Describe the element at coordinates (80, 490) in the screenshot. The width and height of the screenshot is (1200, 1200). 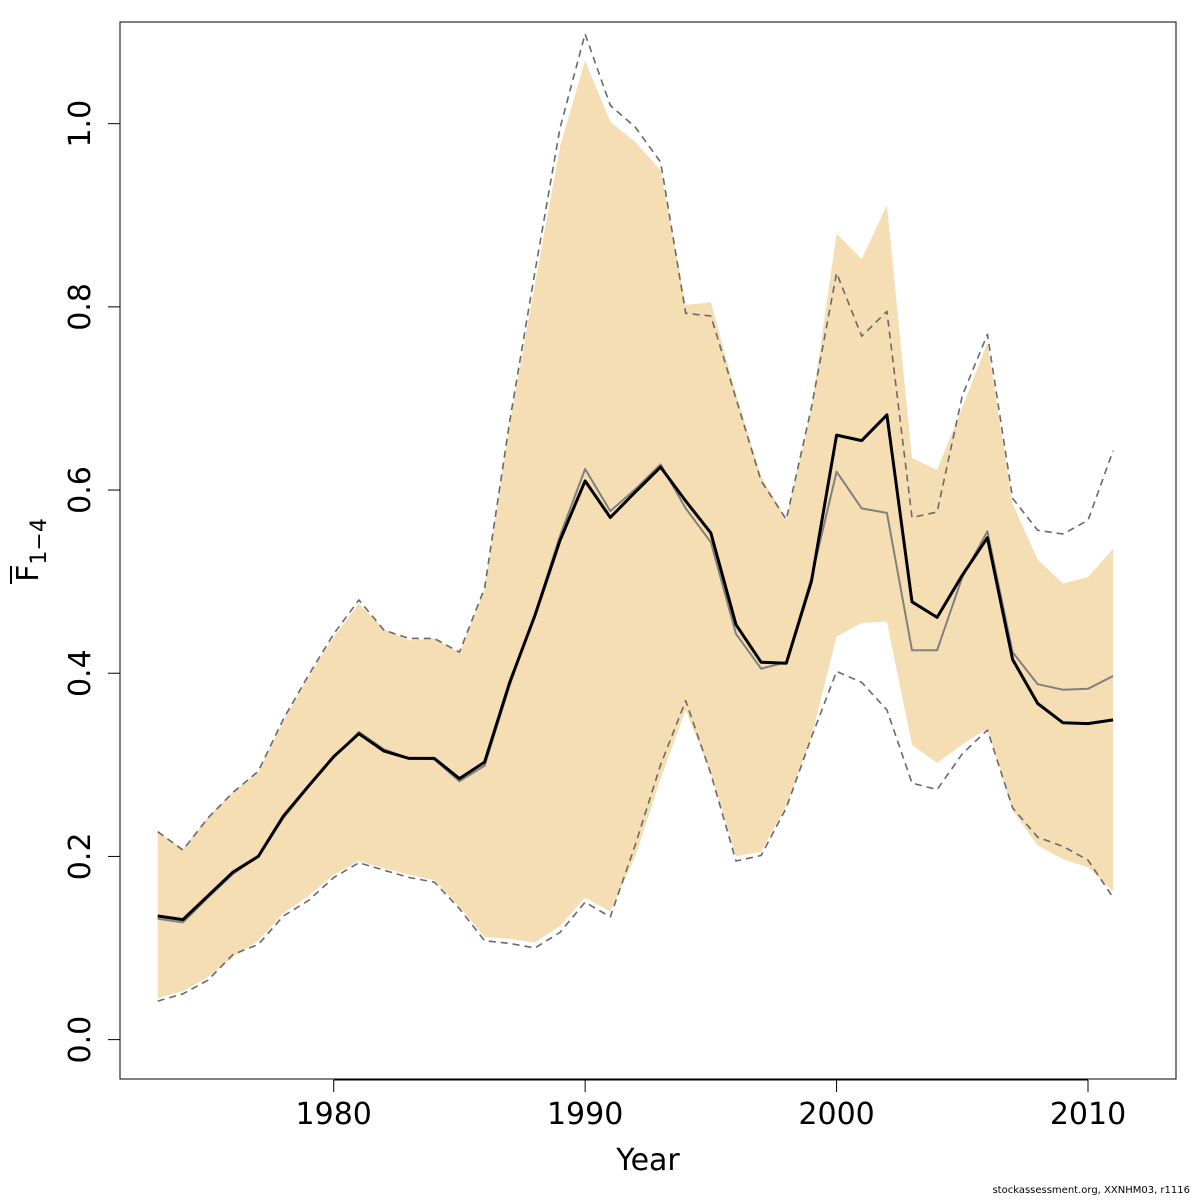
I see `y-tick-label: 0.6` at that location.